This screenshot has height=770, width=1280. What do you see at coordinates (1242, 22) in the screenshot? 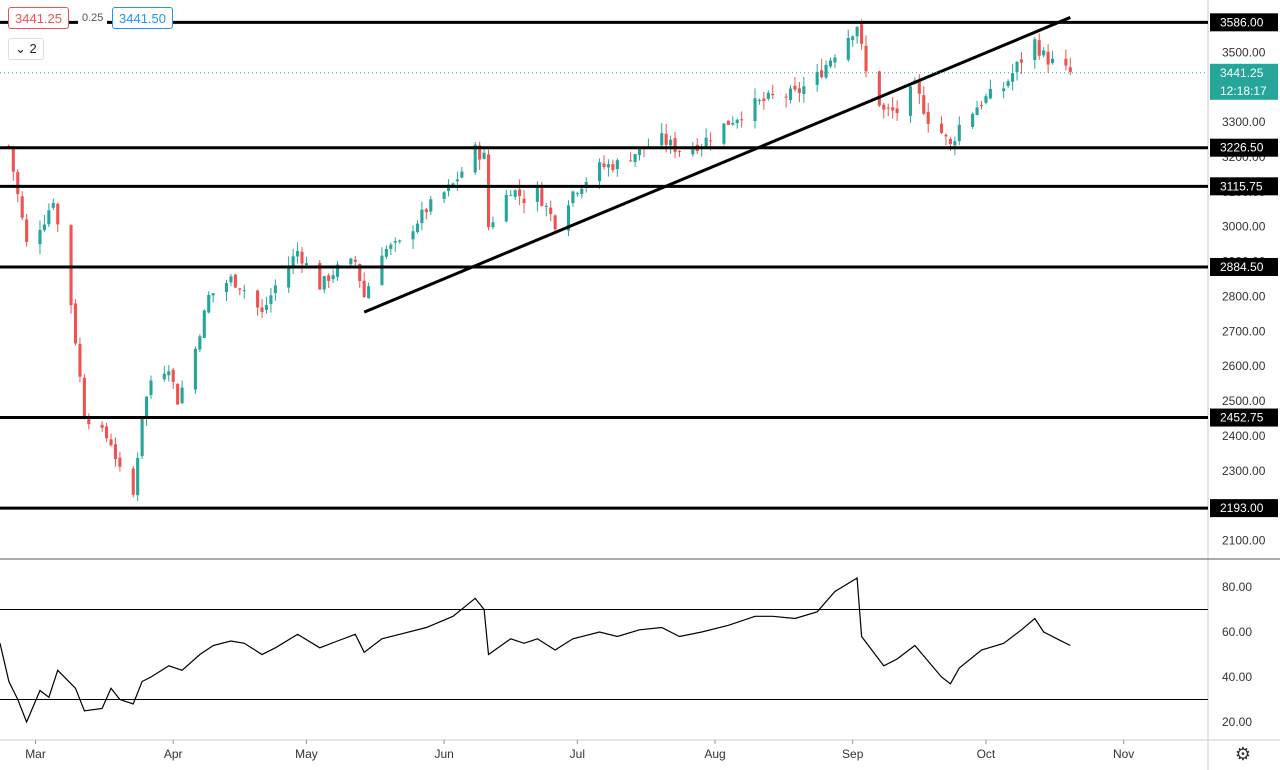
I see `level-label: 3586.00` at bounding box center [1242, 22].